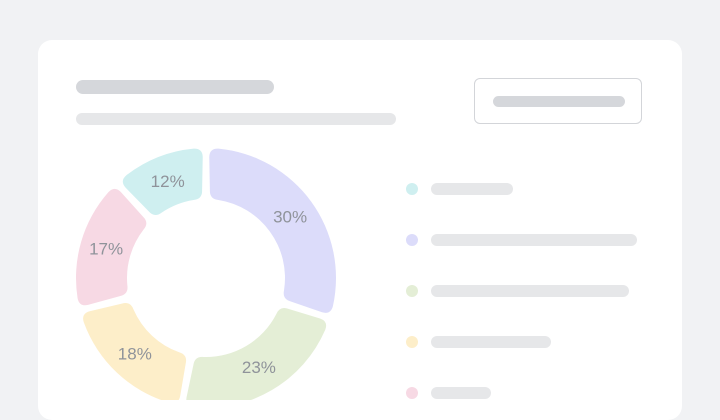  I want to click on action-button-label-placeholder, so click(559, 101).